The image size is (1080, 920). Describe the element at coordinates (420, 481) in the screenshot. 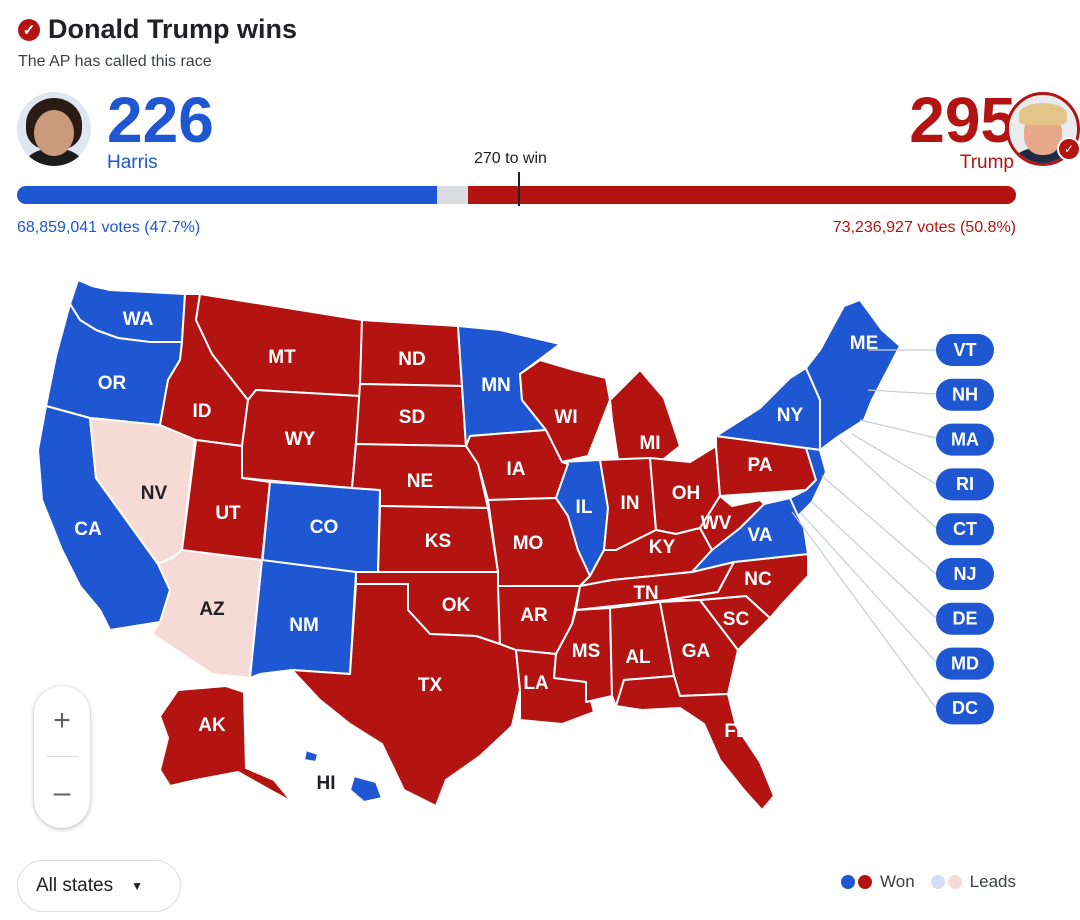

I see `state-label-ne: NE` at that location.